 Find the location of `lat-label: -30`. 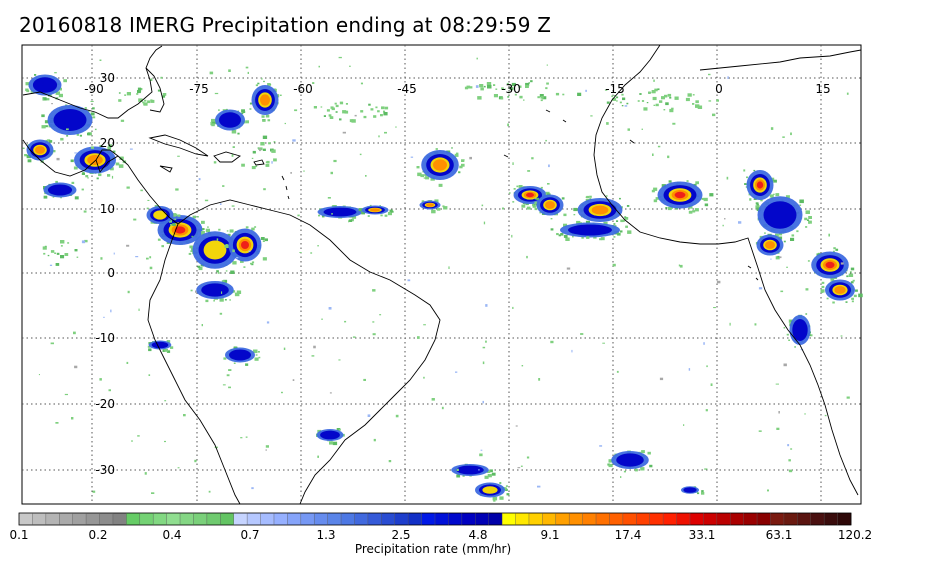

lat-label: -30 is located at coordinates (105, 470).